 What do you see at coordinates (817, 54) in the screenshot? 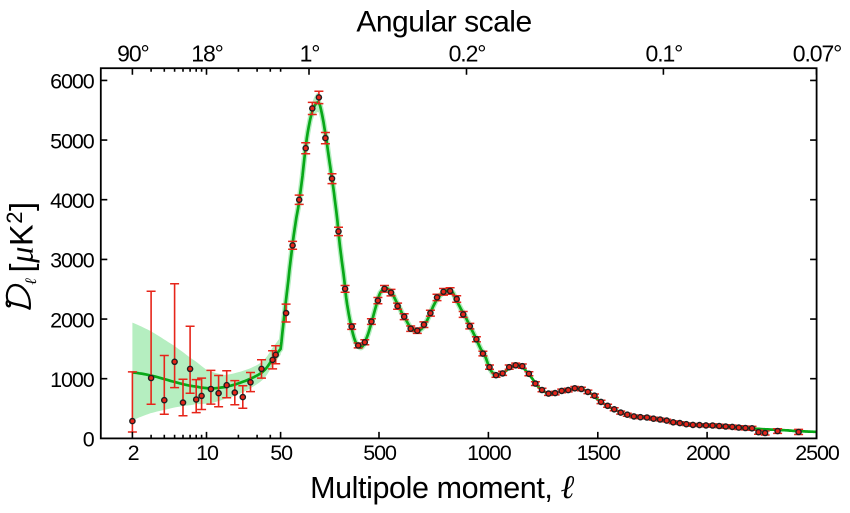
I see `svg-text: 0.07°` at bounding box center [817, 54].